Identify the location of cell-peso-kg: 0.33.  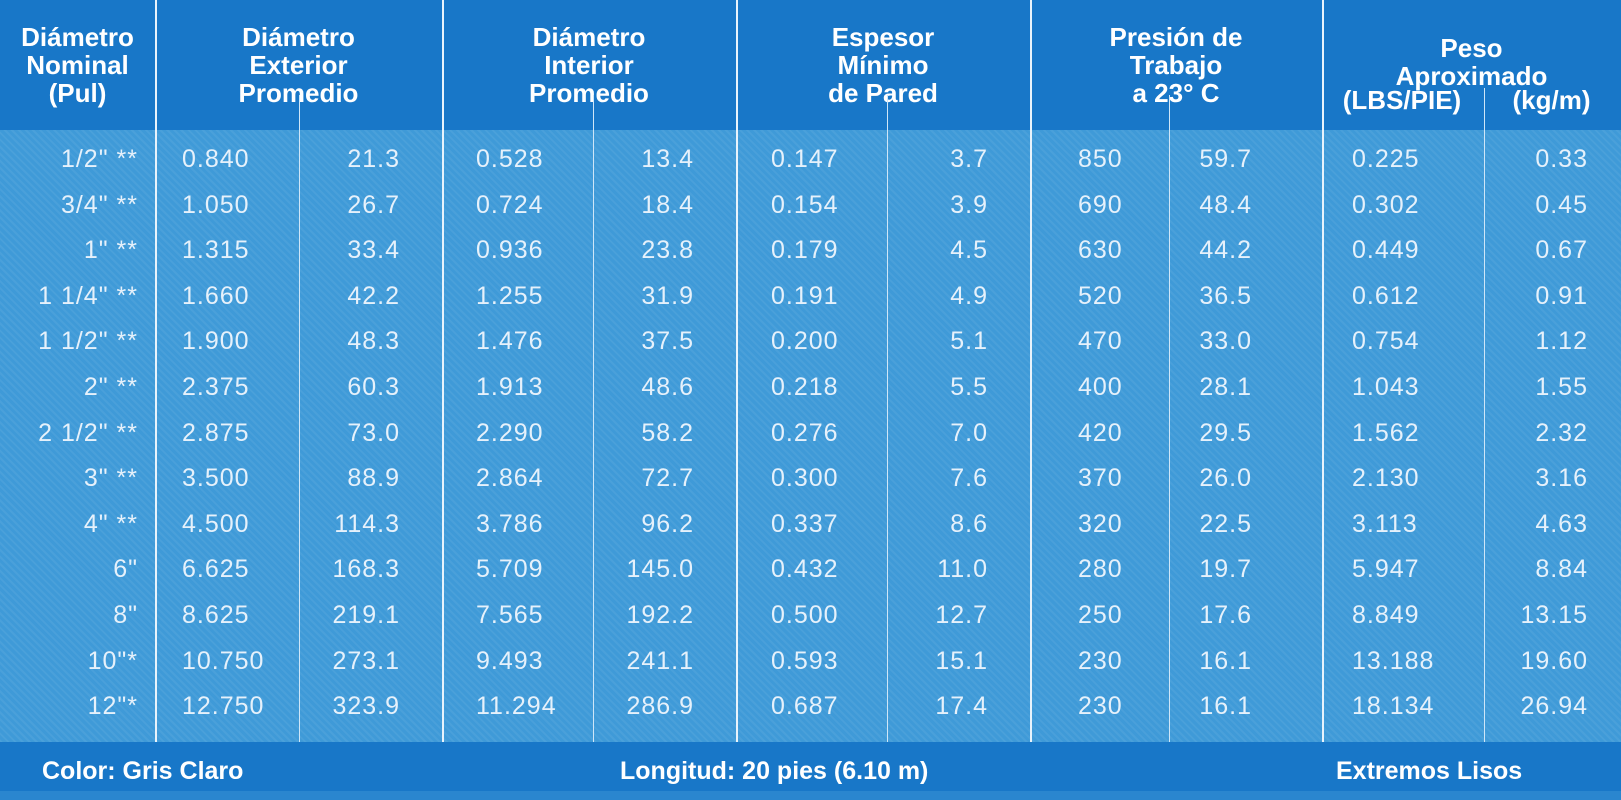
(1561, 159).